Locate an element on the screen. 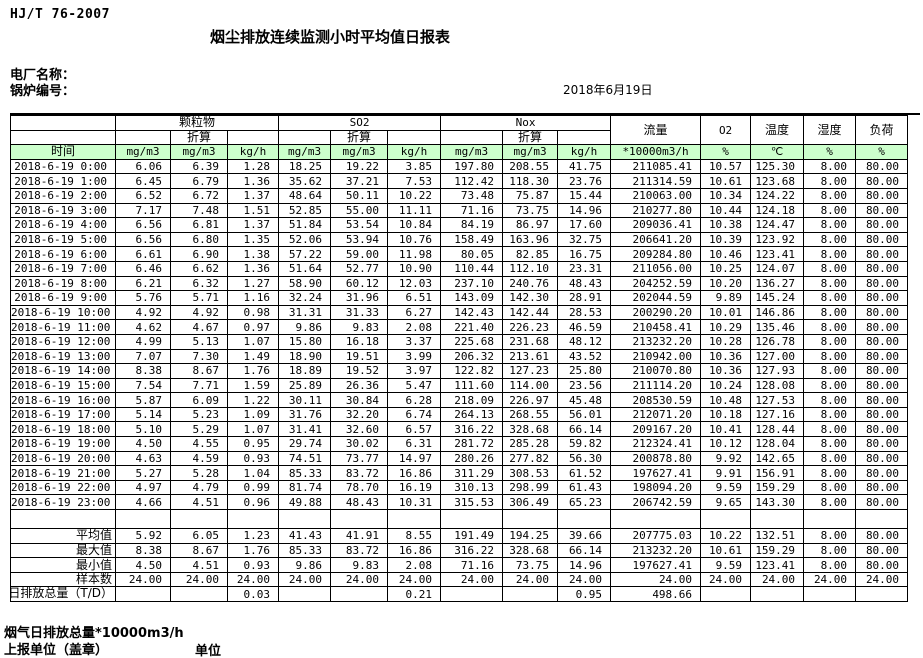  value-cell: 226.97 is located at coordinates (530, 400).